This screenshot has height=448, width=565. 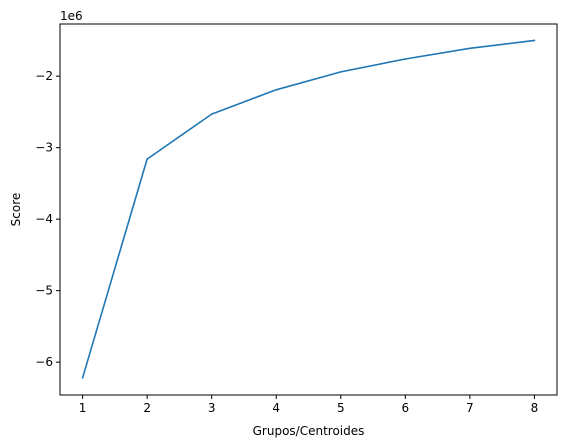 What do you see at coordinates (147, 408) in the screenshot?
I see `x-tick-label: 2` at bounding box center [147, 408].